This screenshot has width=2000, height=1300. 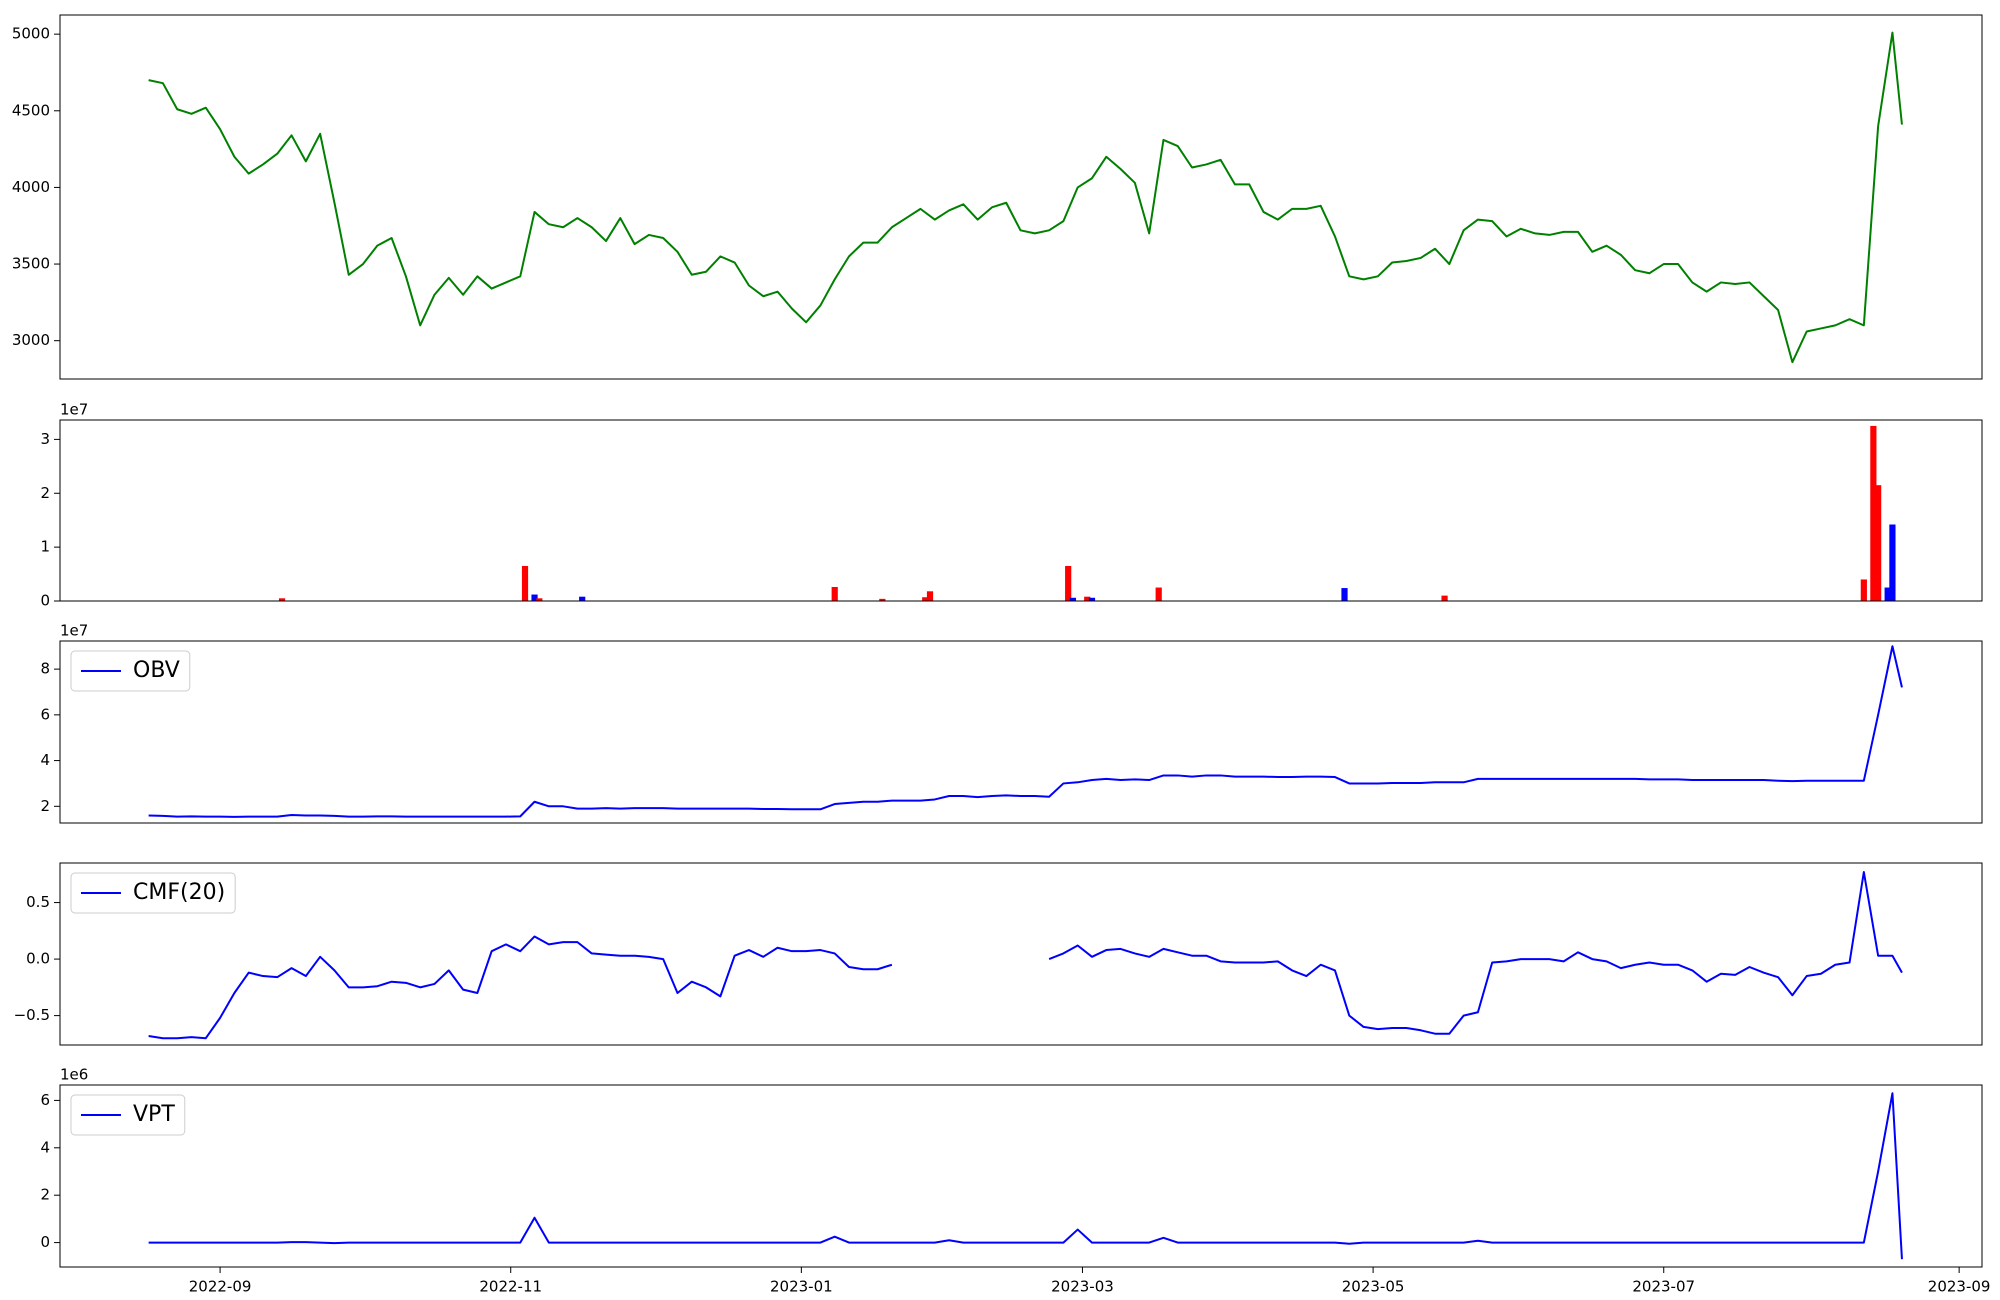 What do you see at coordinates (31, 34) in the screenshot?
I see `y-tick-label: 5000` at bounding box center [31, 34].